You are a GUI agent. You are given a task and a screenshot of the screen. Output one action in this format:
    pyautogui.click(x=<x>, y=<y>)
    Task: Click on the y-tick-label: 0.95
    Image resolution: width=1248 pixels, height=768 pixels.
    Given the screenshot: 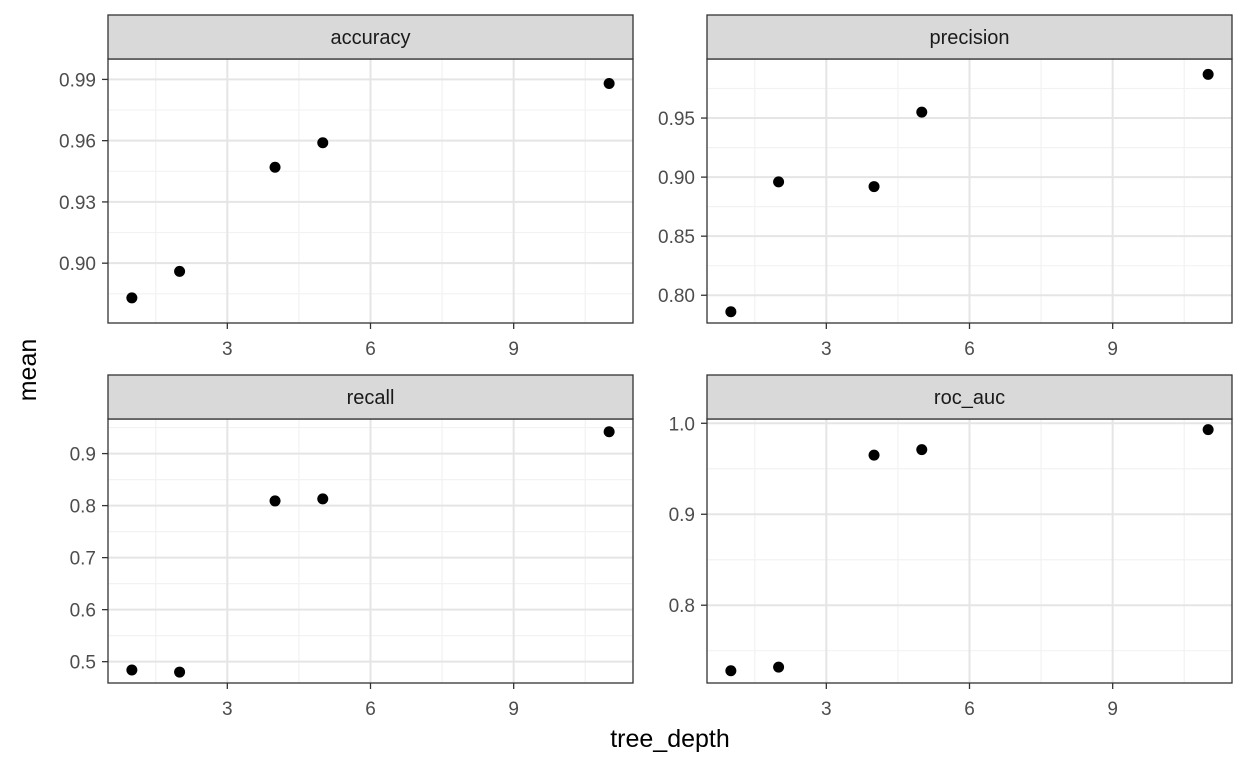 What is the action you would take?
    pyautogui.click(x=676, y=119)
    